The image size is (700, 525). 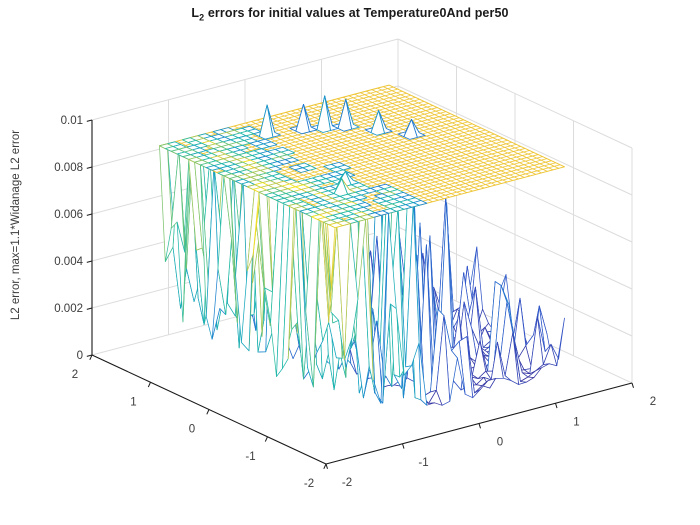 What do you see at coordinates (293, 162) in the screenshot?
I see `spikes-above-plane` at bounding box center [293, 162].